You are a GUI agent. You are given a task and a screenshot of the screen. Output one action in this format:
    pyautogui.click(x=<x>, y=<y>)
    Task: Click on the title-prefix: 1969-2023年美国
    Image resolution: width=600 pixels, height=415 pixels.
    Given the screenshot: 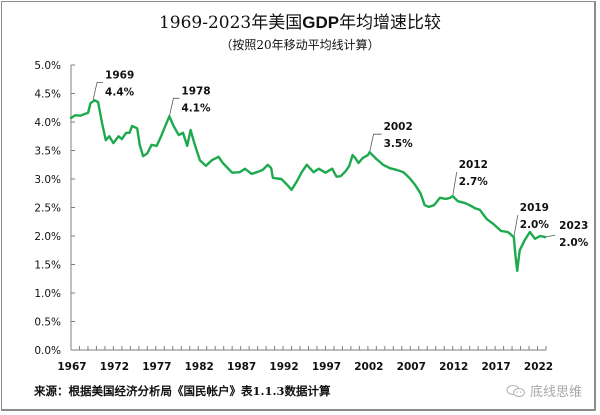 What is the action you would take?
    pyautogui.click(x=230, y=23)
    